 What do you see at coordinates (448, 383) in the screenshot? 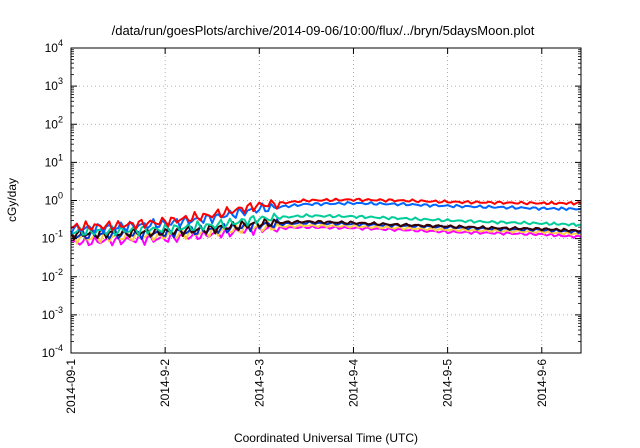
I see `x-tick-label: 2014-9-5` at bounding box center [448, 383].